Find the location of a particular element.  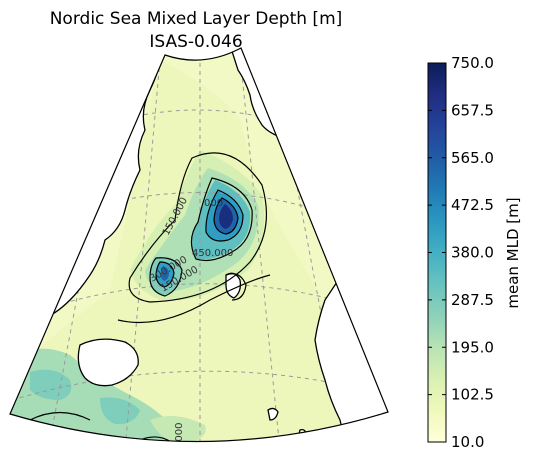

contour-label-450-mid: 450.000 is located at coordinates (212, 253).